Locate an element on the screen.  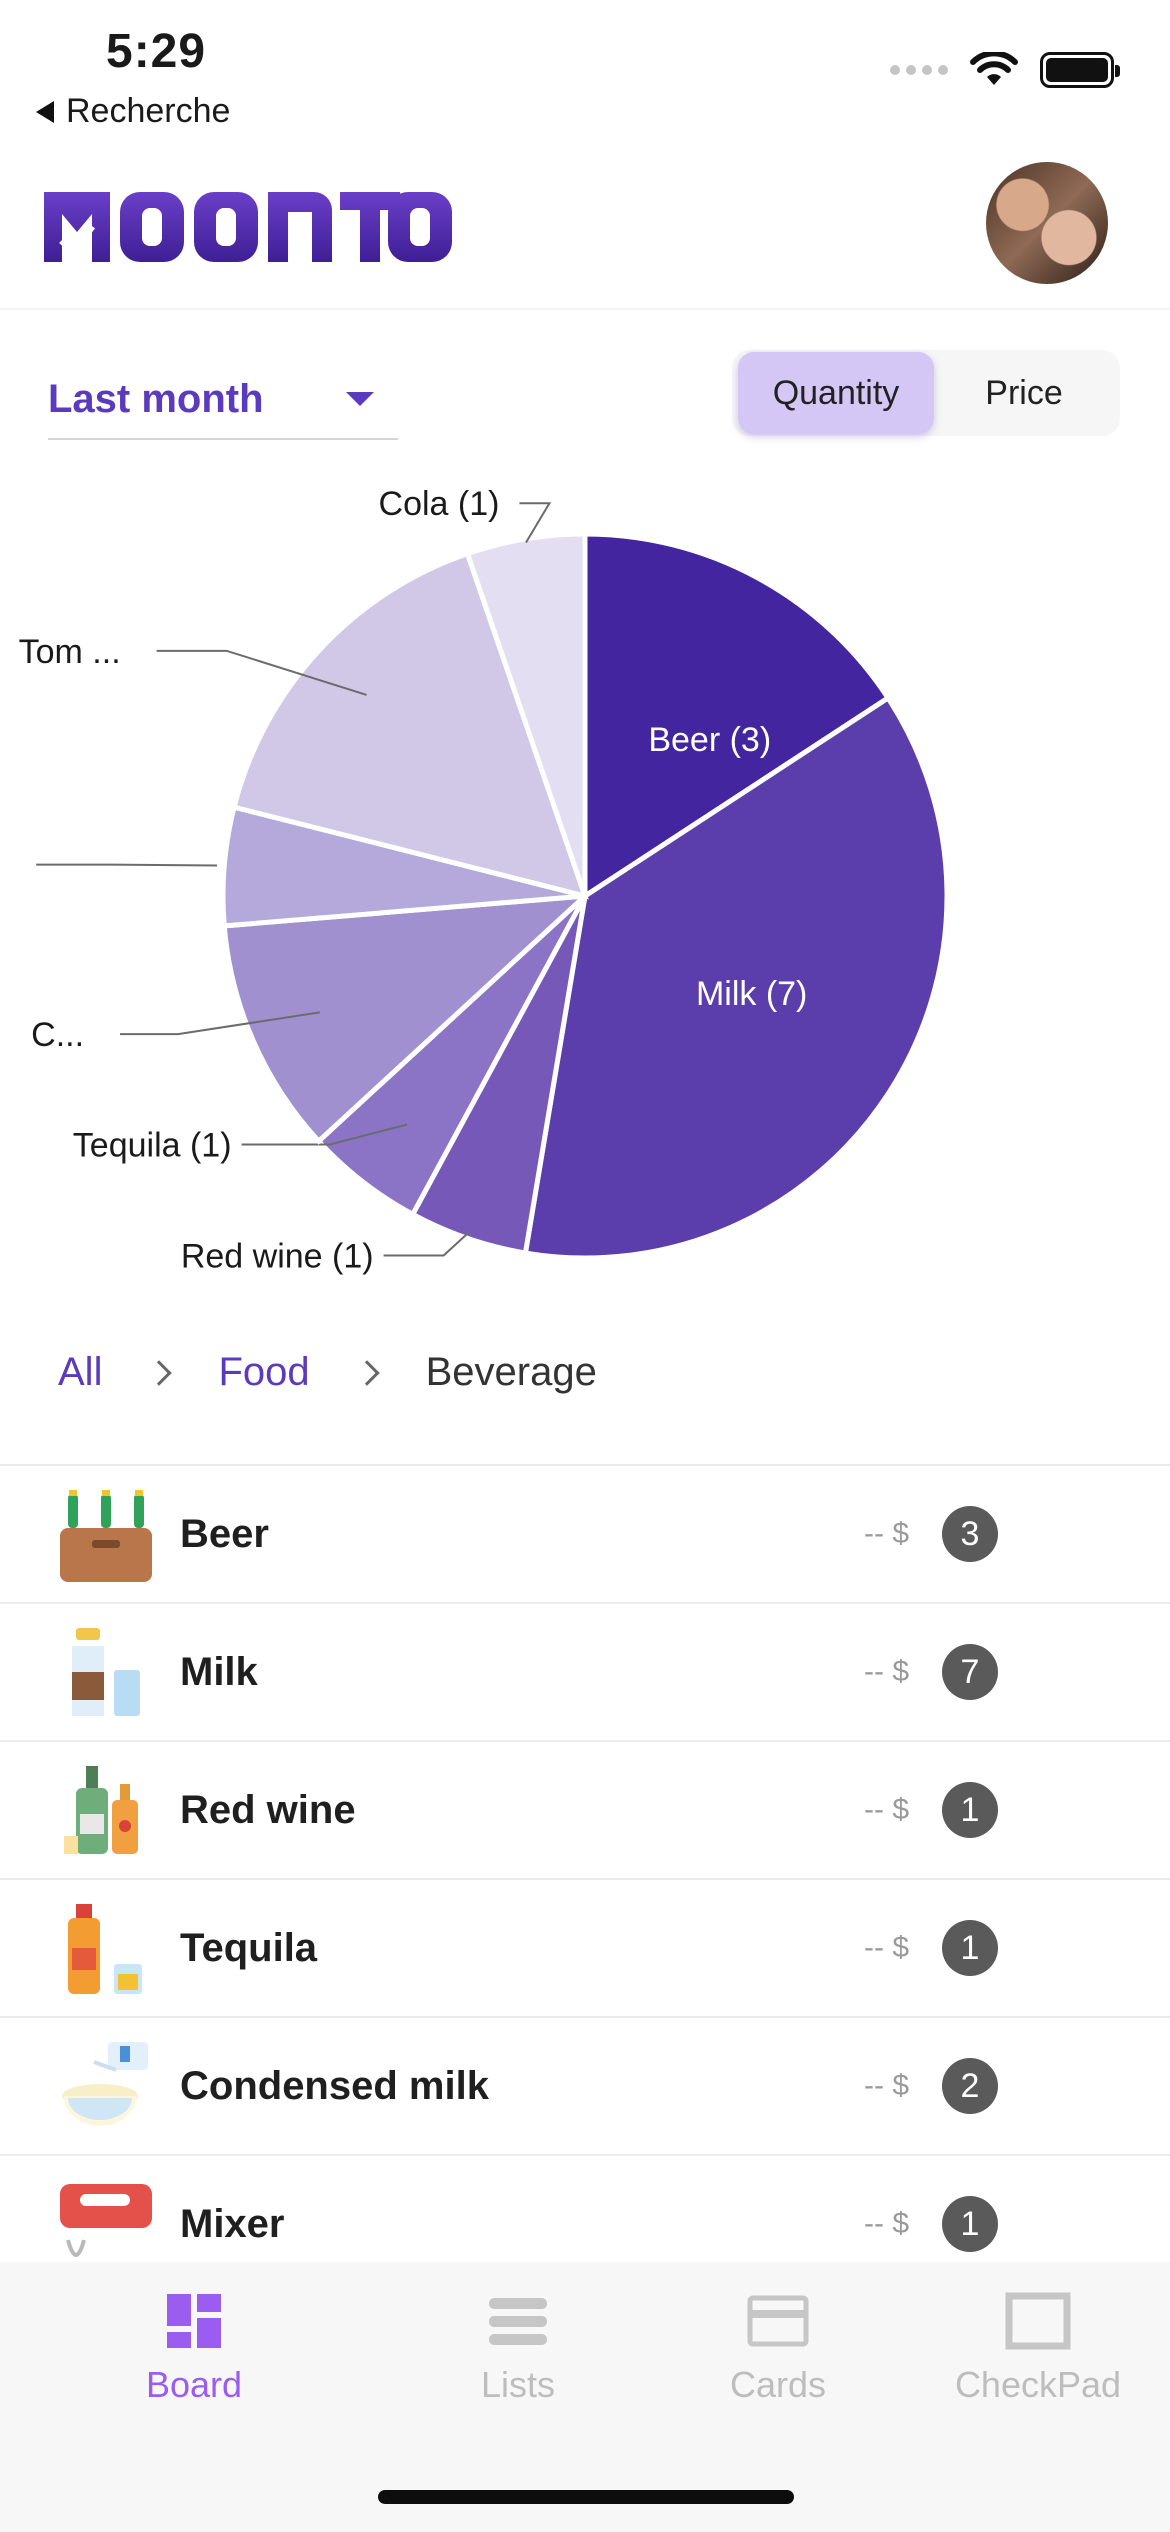
list-item: Beer -- $ 3 is located at coordinates (585, 1535).